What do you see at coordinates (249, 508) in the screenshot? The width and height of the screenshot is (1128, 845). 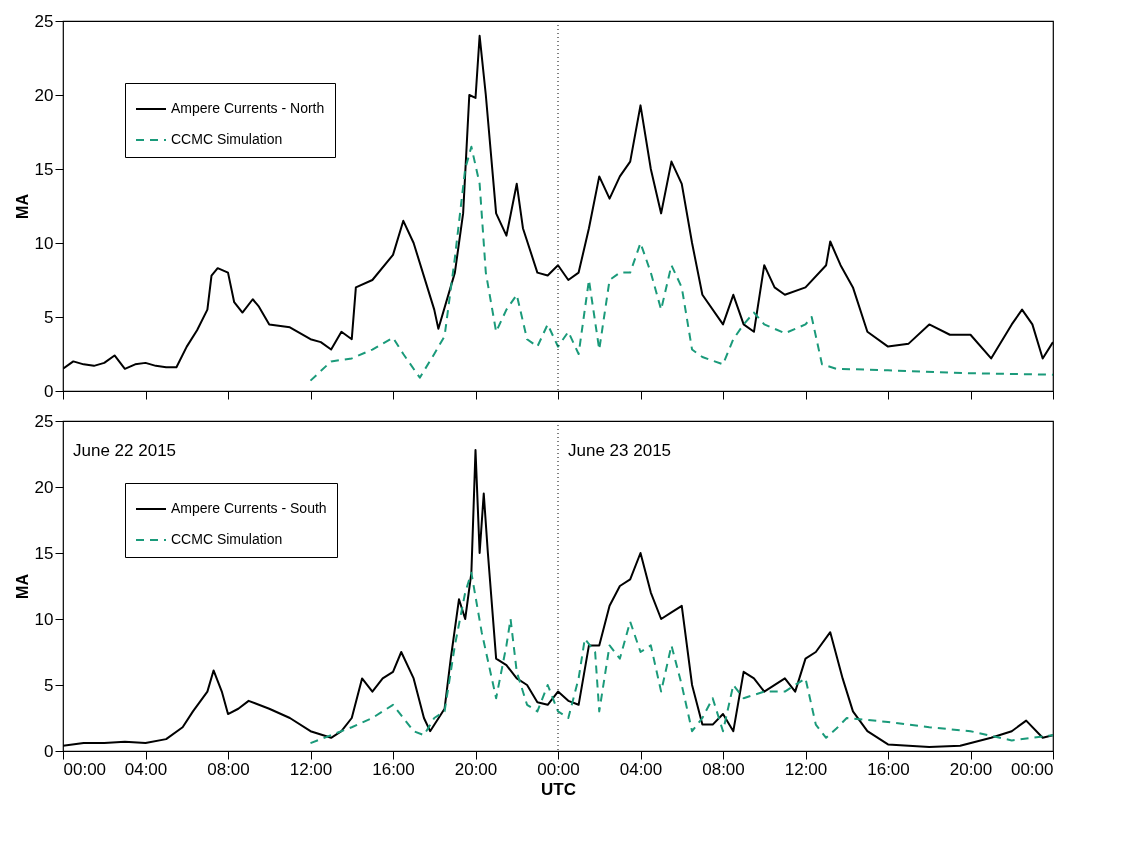 I see `legend-label: Ampere Currents - South` at bounding box center [249, 508].